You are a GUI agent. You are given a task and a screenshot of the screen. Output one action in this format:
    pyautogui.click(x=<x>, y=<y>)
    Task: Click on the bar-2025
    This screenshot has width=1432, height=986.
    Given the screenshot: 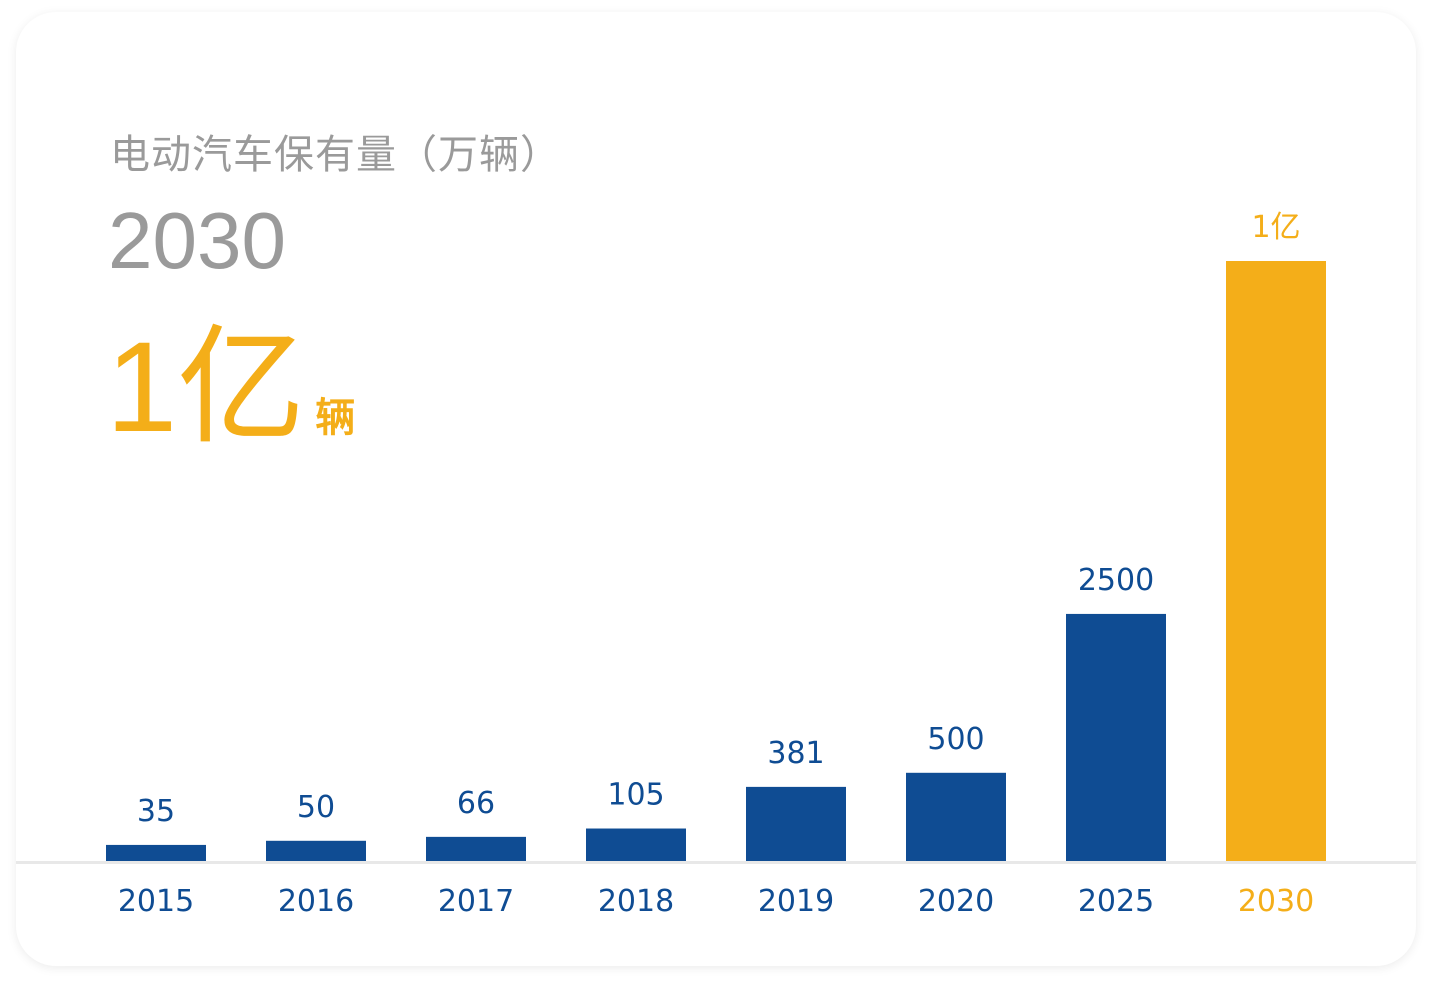 What is the action you would take?
    pyautogui.click(x=1116, y=737)
    